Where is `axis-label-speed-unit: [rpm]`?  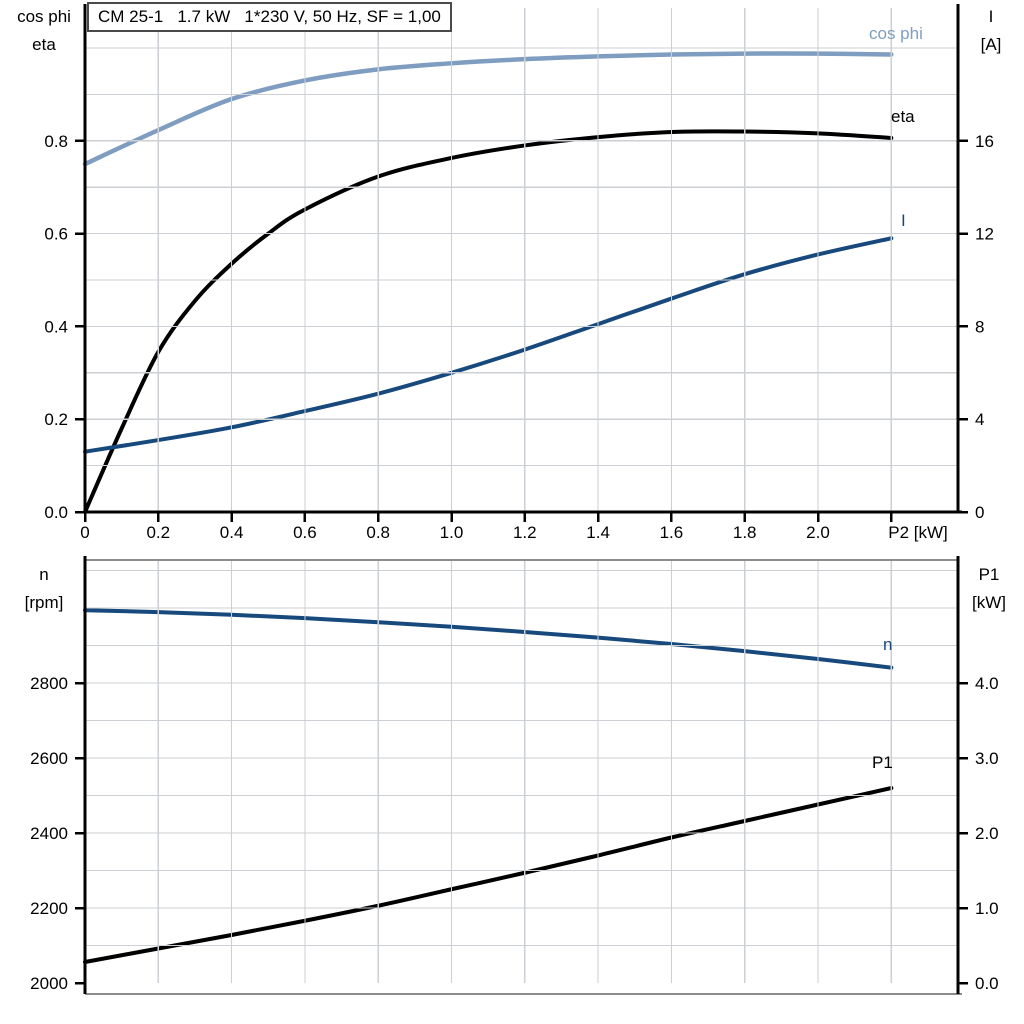
axis-label-speed-unit: [rpm] is located at coordinates (44, 602).